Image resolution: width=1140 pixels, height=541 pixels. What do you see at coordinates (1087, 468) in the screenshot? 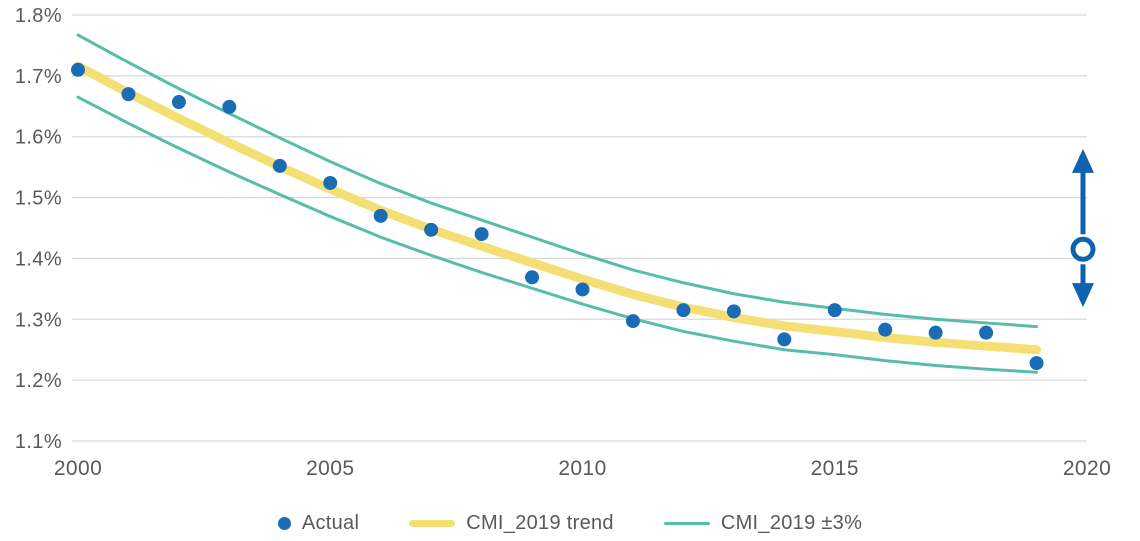
I see `x-tick-label: 2020` at bounding box center [1087, 468].